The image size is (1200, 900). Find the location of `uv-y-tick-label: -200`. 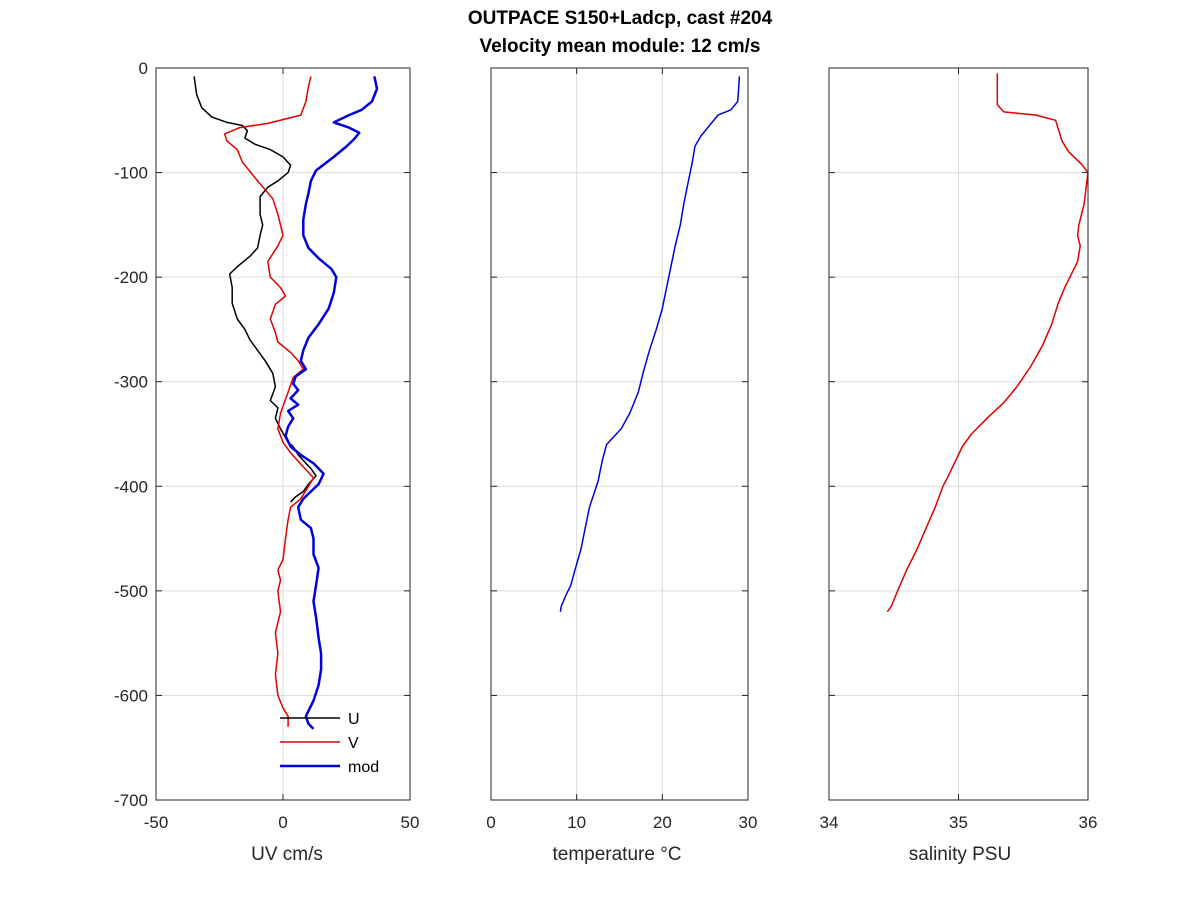

uv-y-tick-label: -200 is located at coordinates (131, 277).